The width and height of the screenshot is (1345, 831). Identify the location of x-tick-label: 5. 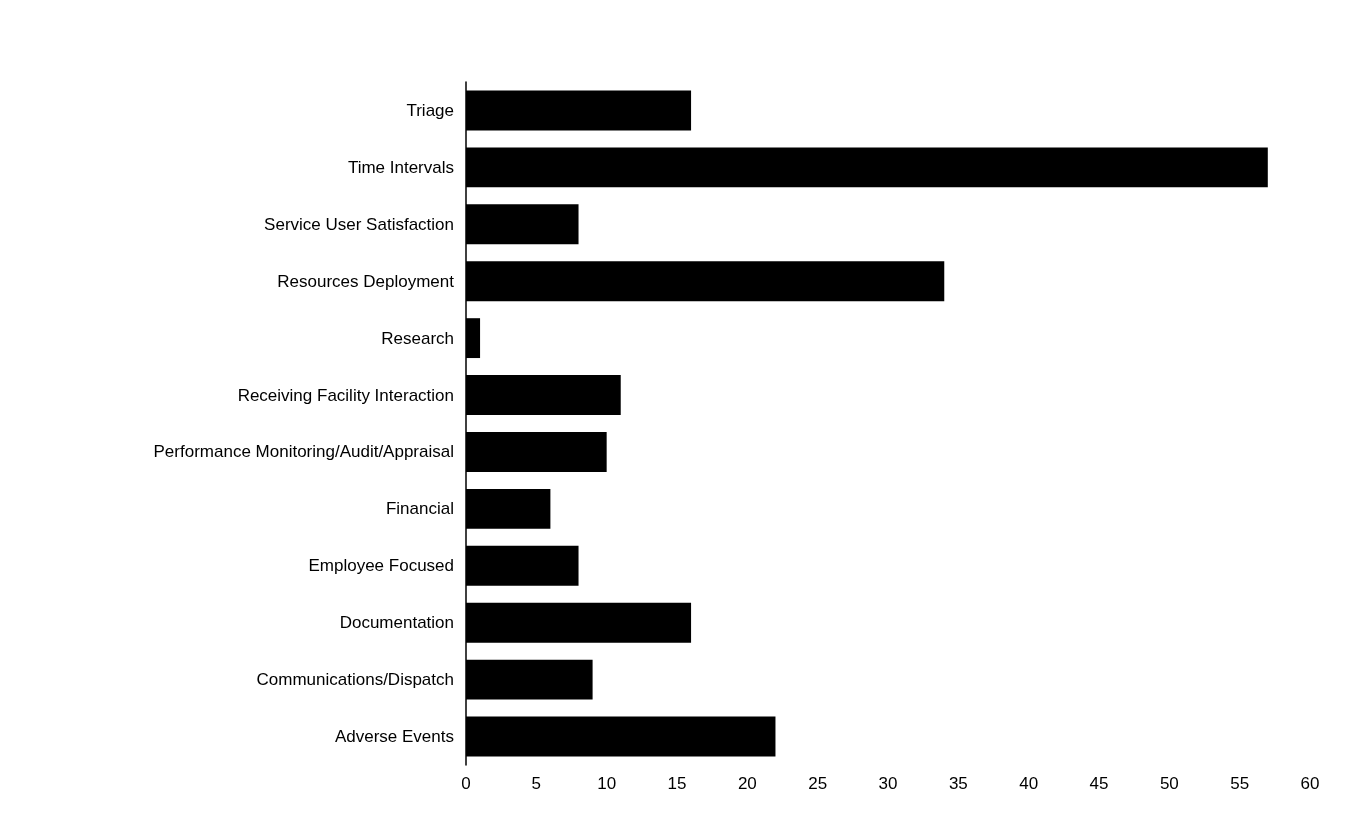
(536, 783).